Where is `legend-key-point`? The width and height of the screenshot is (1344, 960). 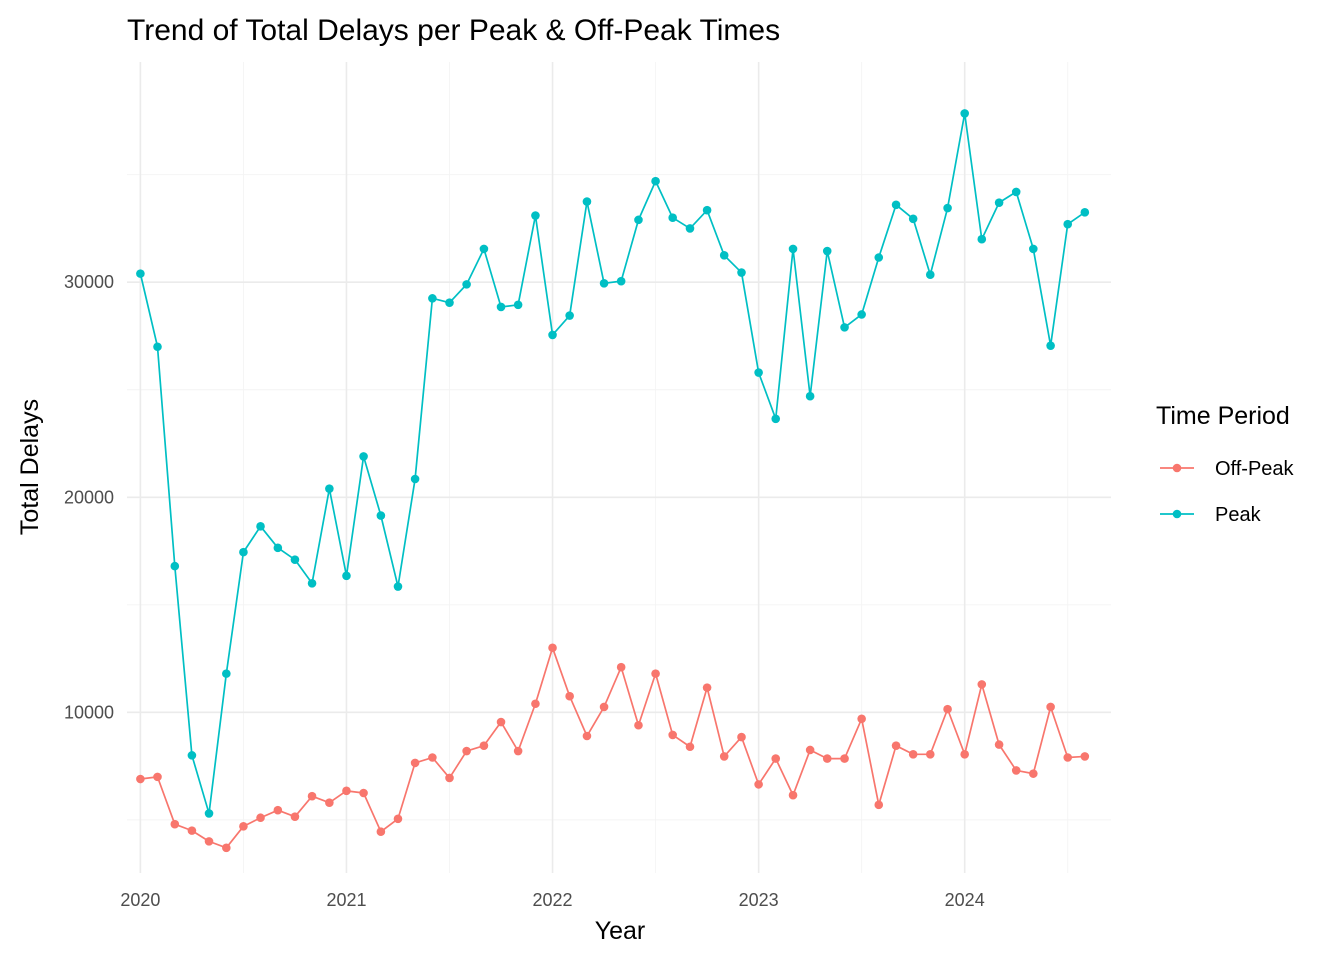 legend-key-point is located at coordinates (1177, 468).